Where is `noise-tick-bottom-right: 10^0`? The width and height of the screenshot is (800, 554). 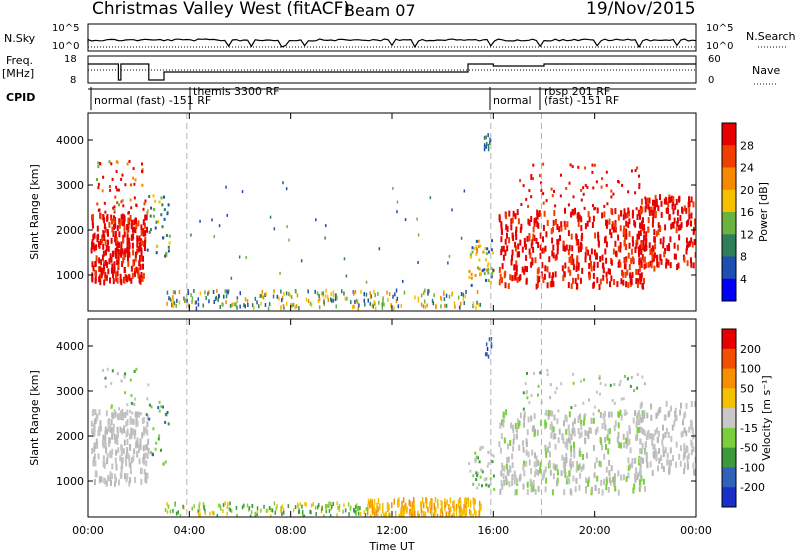
noise-tick-bottom-right: 10^0 is located at coordinates (719, 46).